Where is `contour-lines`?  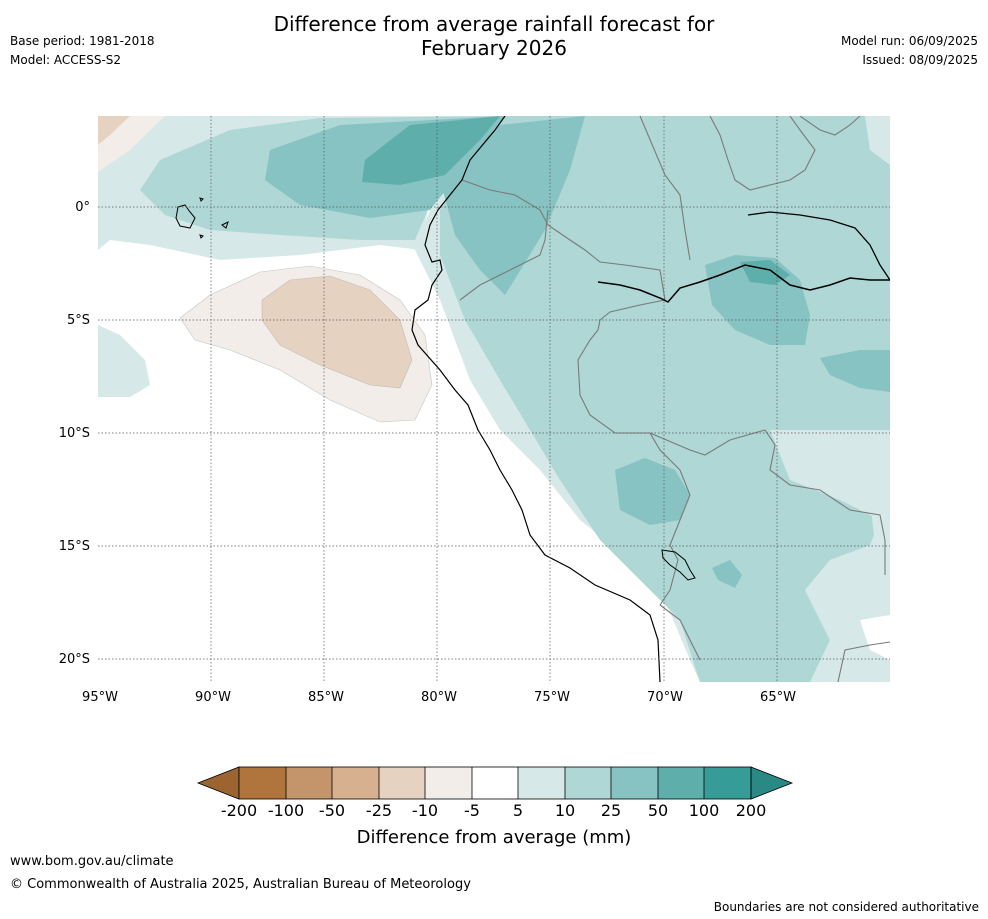 contour-lines is located at coordinates (306, 344).